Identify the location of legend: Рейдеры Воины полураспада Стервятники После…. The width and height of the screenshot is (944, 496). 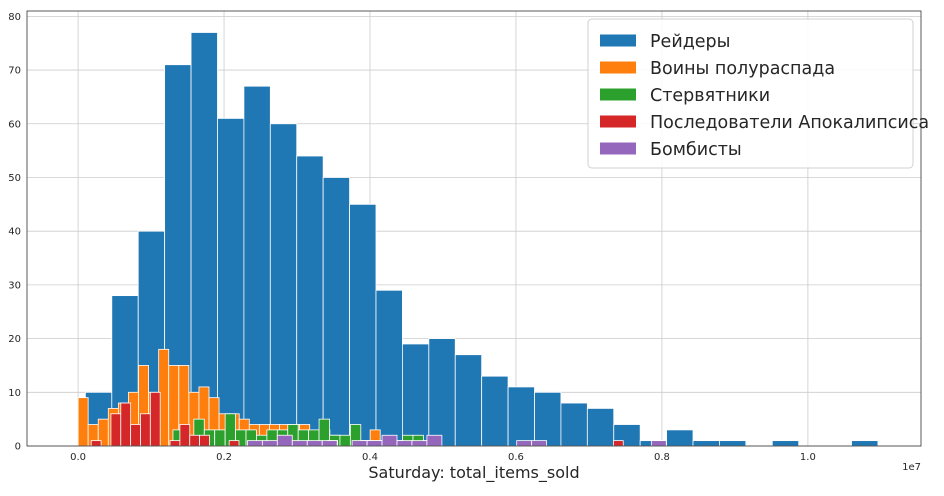
(758, 93).